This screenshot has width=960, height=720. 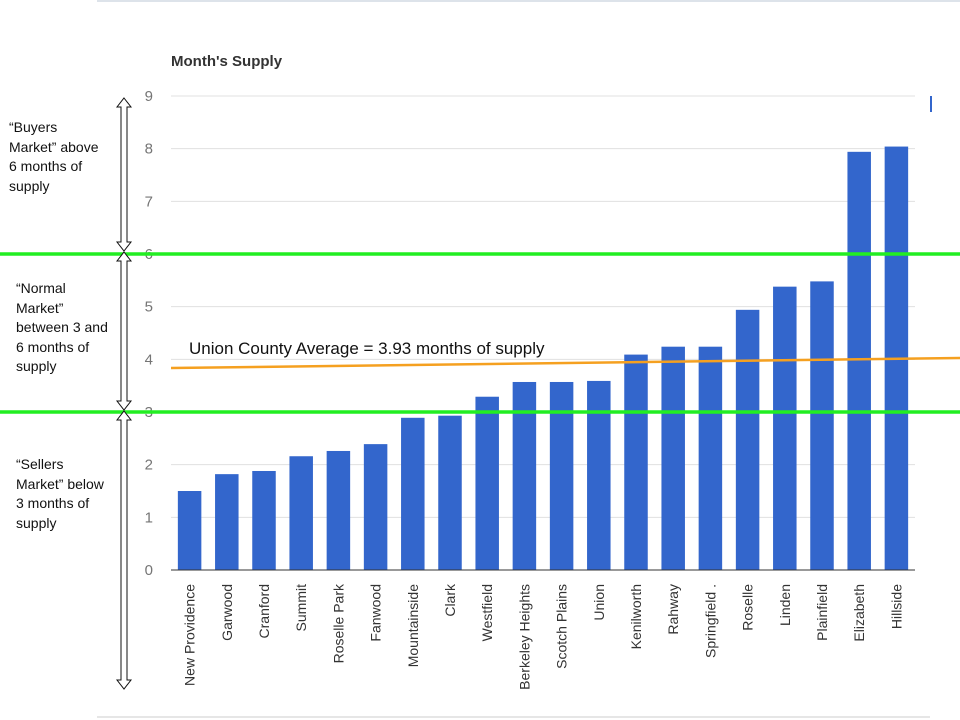 I want to click on buyers-market-label: “Buyers Market” above 6 months of supply, so click(x=54, y=156).